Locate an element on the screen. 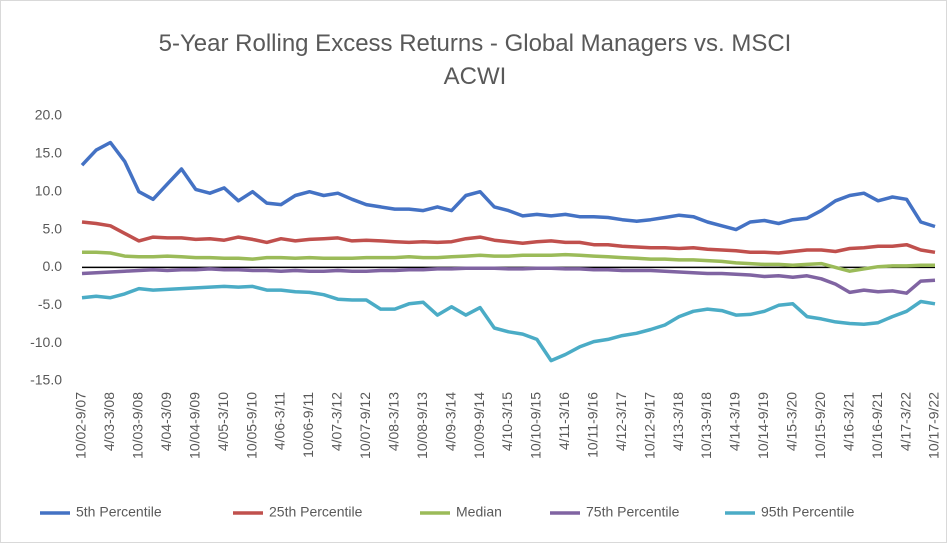 The height and width of the screenshot is (548, 947). legend-label: 95th Percentile is located at coordinates (808, 512).